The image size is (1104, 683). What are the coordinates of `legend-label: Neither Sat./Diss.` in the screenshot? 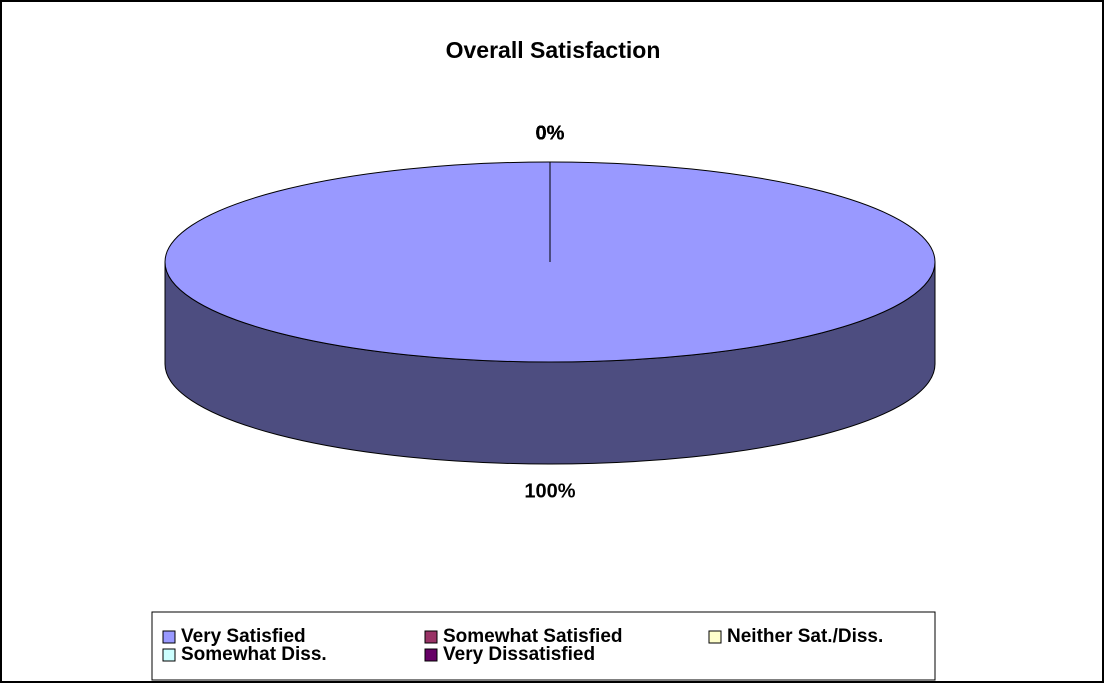 It's located at (805, 636).